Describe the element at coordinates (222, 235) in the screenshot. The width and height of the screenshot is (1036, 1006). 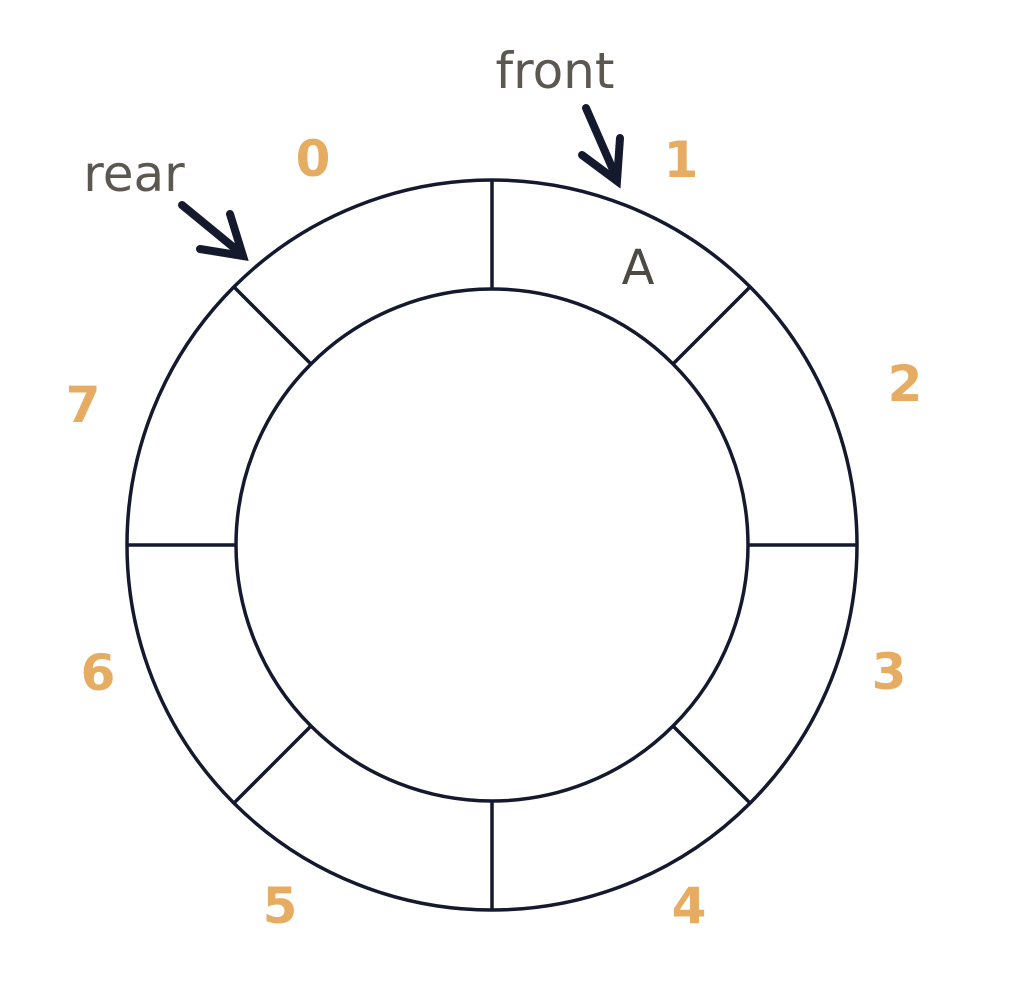
I see `rear-arrow-head` at that location.